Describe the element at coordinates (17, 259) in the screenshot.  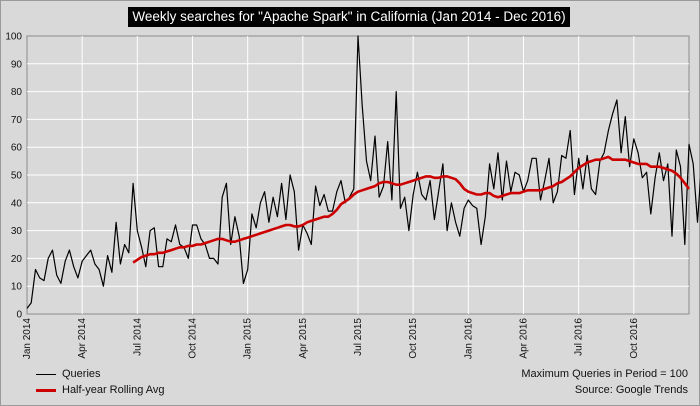
I see `y-tick-label: 20` at that location.